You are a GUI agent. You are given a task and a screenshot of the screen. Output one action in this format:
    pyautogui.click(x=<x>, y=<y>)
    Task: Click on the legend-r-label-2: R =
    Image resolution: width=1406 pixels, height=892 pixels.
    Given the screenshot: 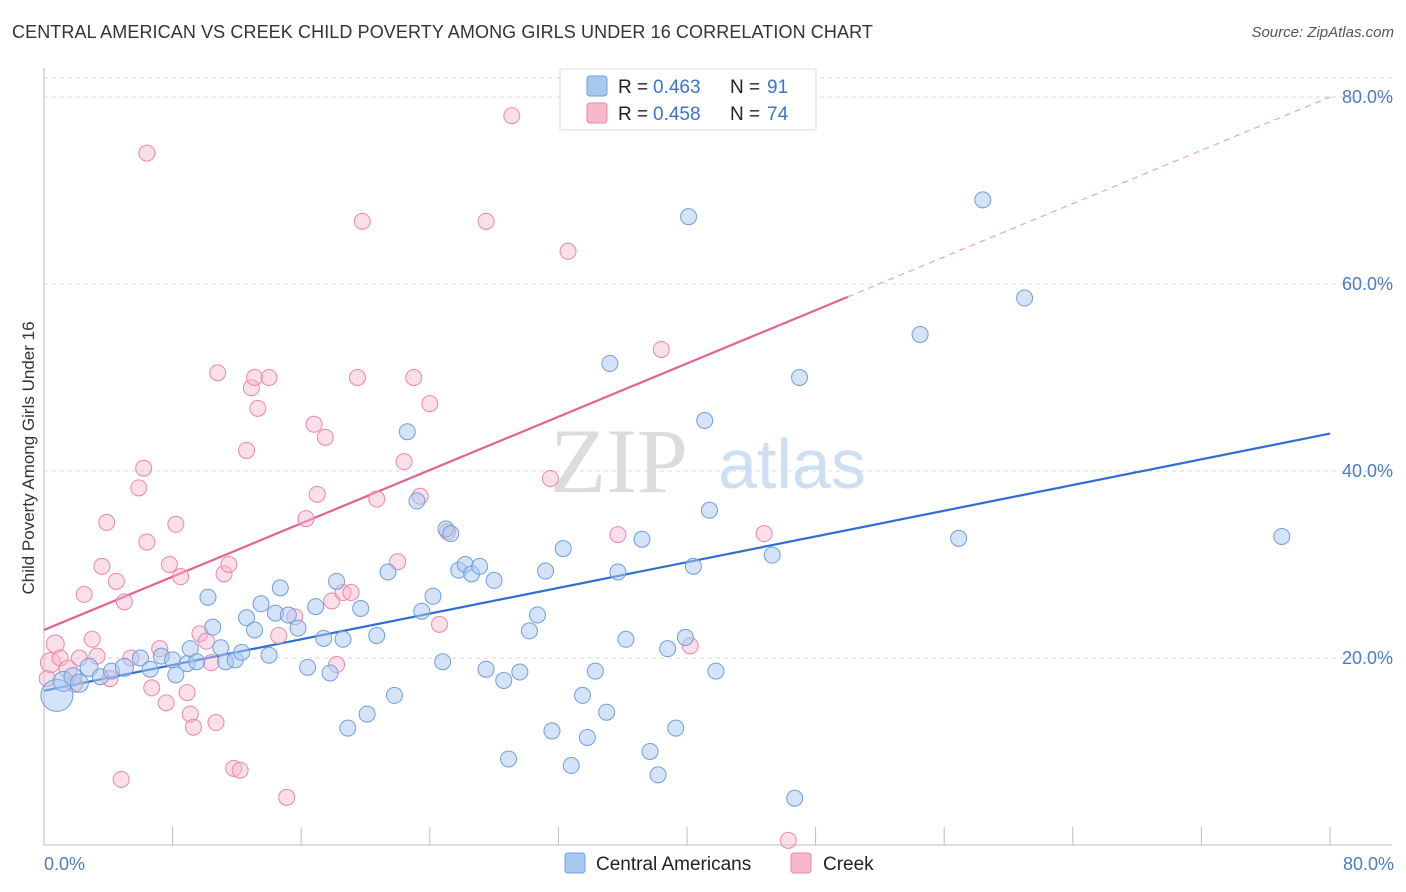 What is the action you would take?
    pyautogui.click(x=633, y=114)
    